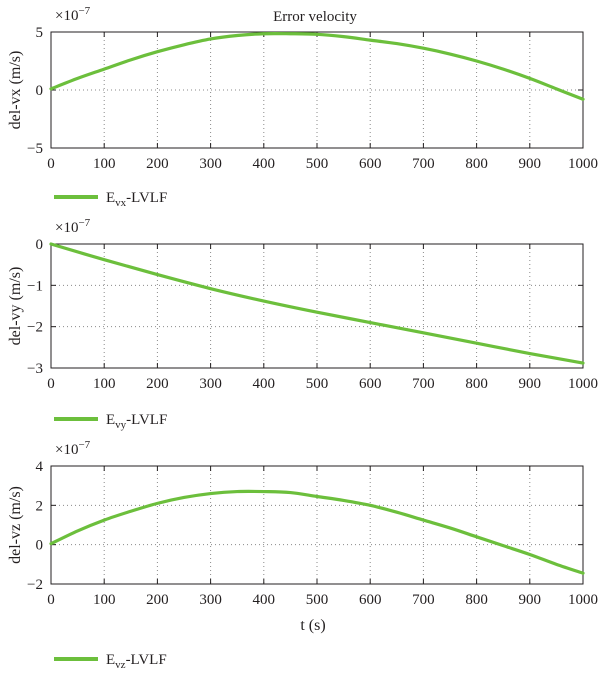 This screenshot has width=600, height=674. What do you see at coordinates (423, 164) in the screenshot?
I see `panel-1-x-tick-label: 700` at bounding box center [423, 164].